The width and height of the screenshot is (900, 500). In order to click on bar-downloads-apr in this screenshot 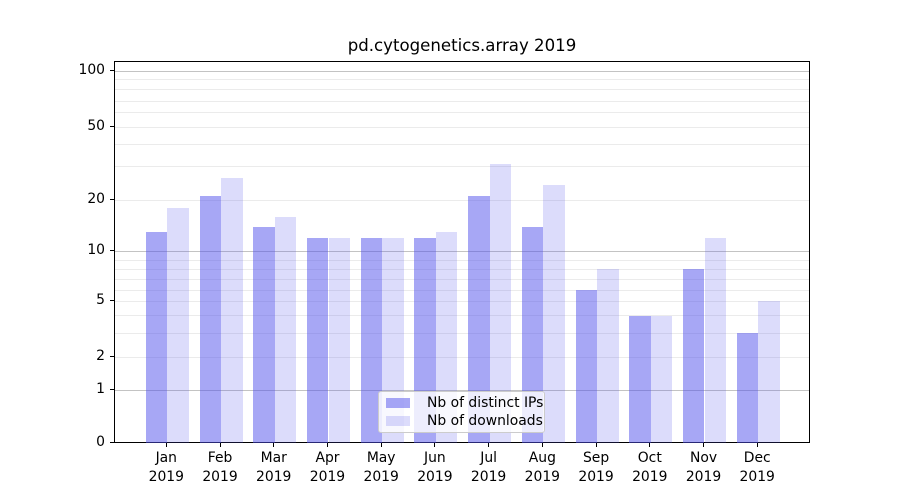, I will do `click(339, 340)`.